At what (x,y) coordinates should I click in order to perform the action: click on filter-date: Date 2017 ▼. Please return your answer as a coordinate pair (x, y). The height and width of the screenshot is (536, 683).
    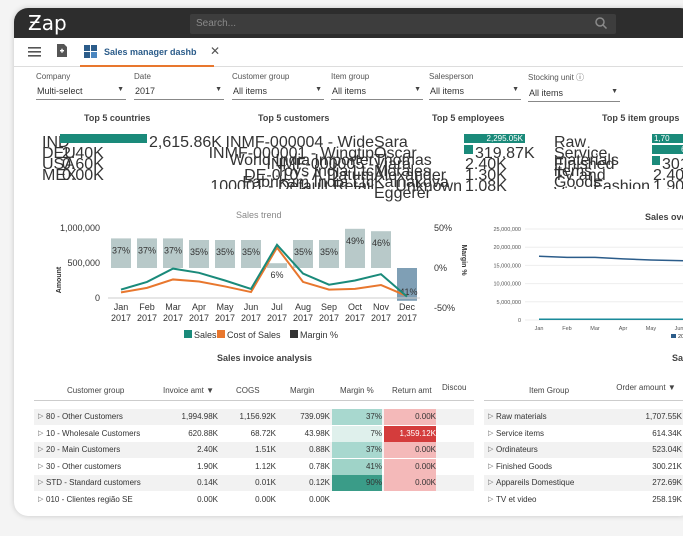
    Looking at the image, I should click on (179, 86).